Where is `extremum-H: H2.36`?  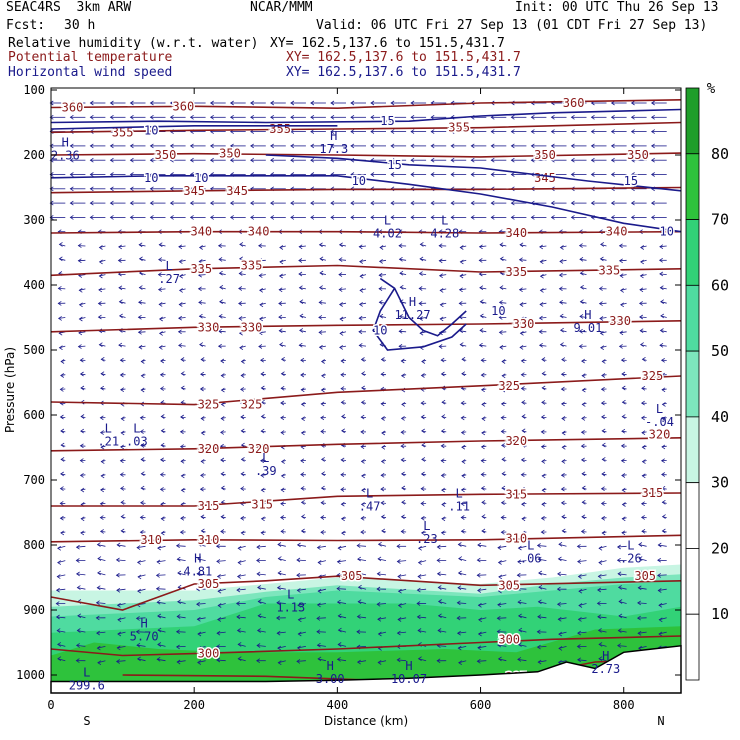 extremum-H: H2.36 is located at coordinates (65, 149).